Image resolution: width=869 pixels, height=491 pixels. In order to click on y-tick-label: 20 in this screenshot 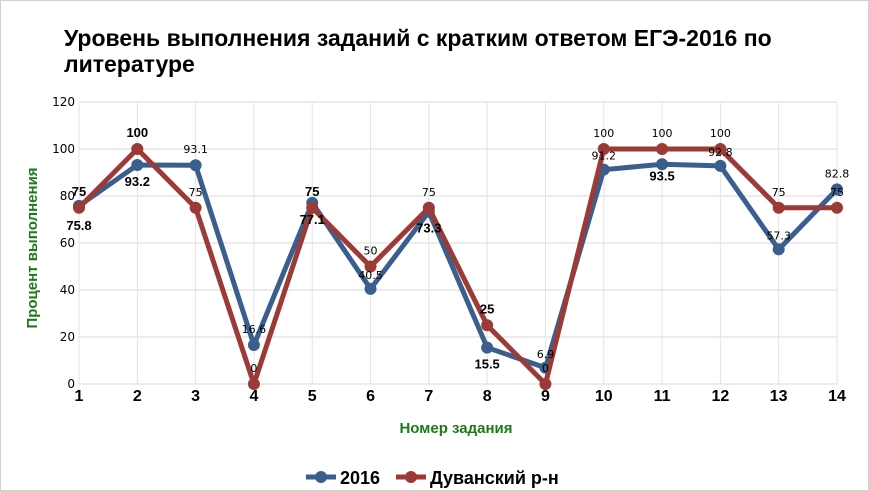, I will do `click(67, 337)`.